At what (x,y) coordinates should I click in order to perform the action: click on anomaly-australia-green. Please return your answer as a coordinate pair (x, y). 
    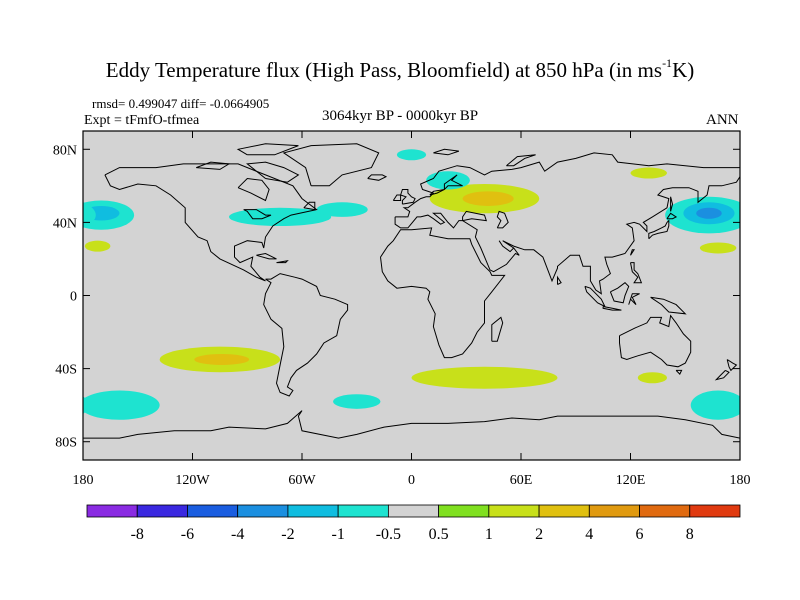
    Looking at the image, I should click on (652, 378).